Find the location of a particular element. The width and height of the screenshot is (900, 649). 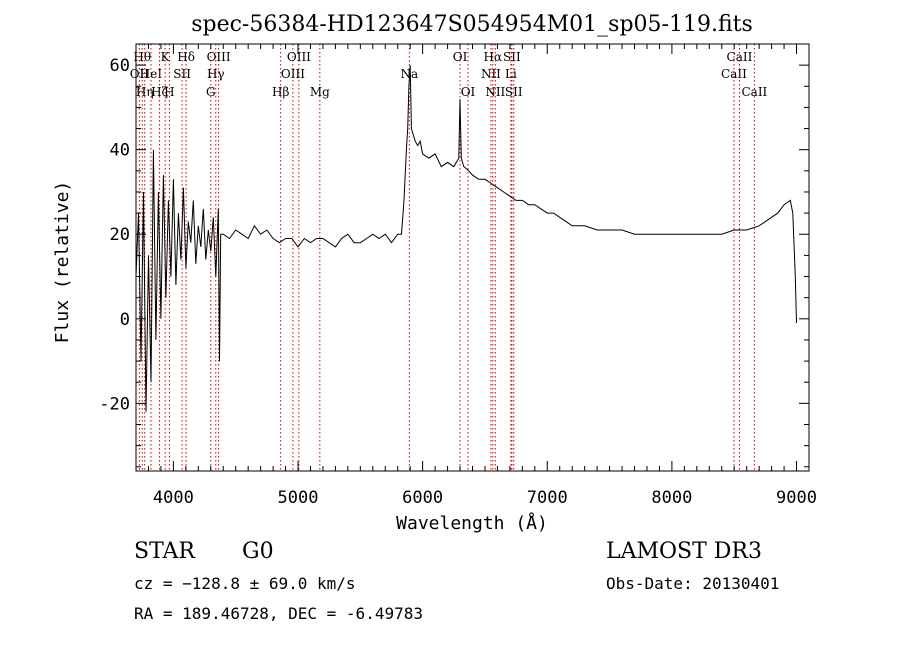

line-marker-label: K is located at coordinates (166, 57).